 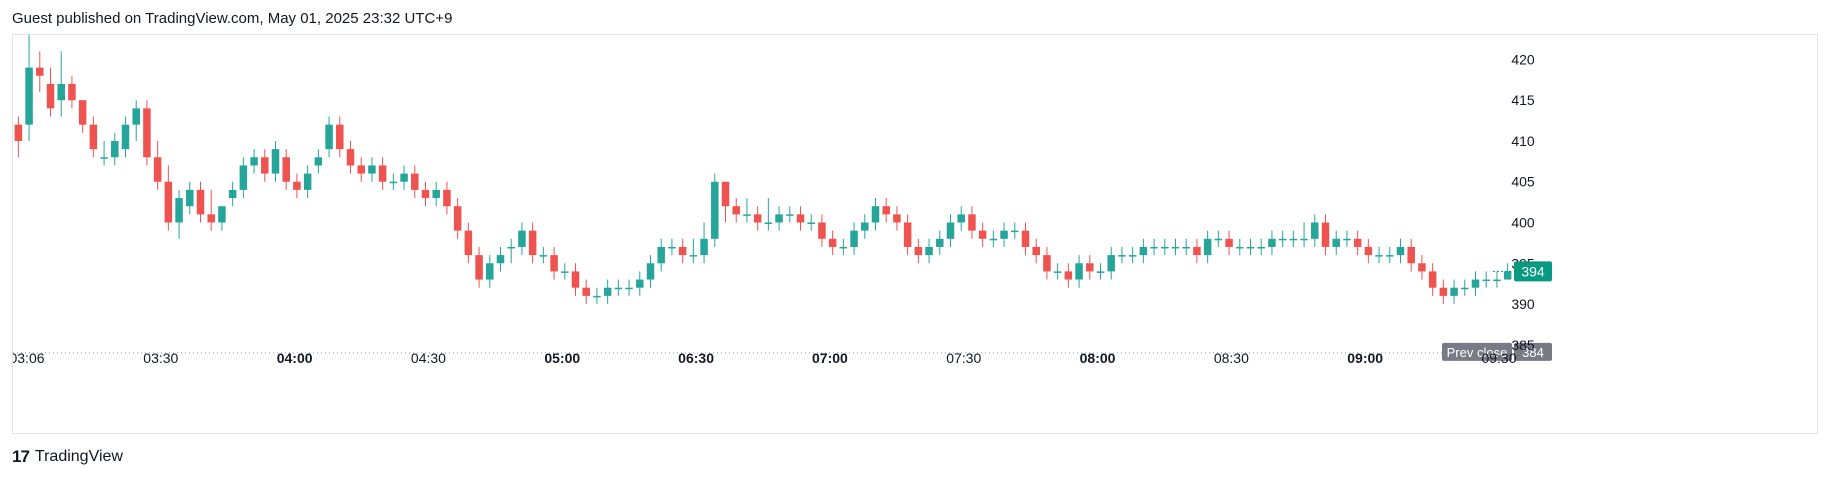 What do you see at coordinates (295, 358) in the screenshot?
I see `x-tick-label: 04:00` at bounding box center [295, 358].